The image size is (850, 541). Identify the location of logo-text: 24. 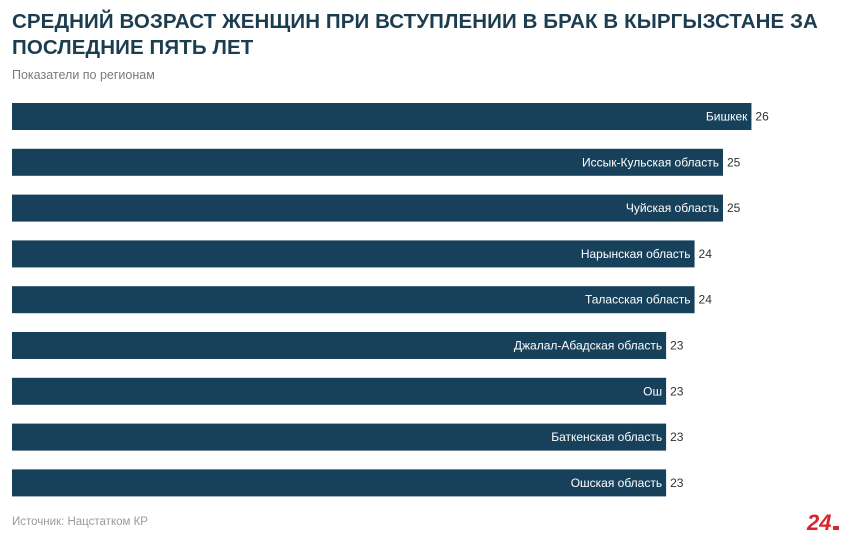
(818, 522).